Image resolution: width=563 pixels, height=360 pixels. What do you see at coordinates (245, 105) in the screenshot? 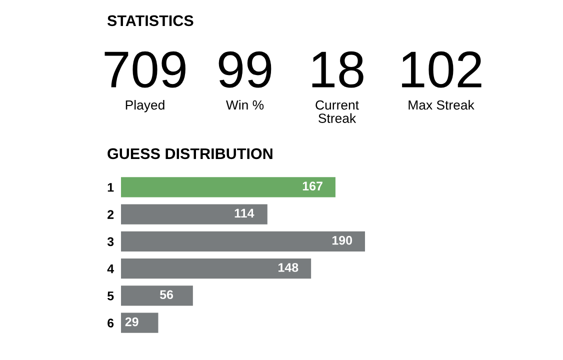
I see `category-label: Win %` at bounding box center [245, 105].